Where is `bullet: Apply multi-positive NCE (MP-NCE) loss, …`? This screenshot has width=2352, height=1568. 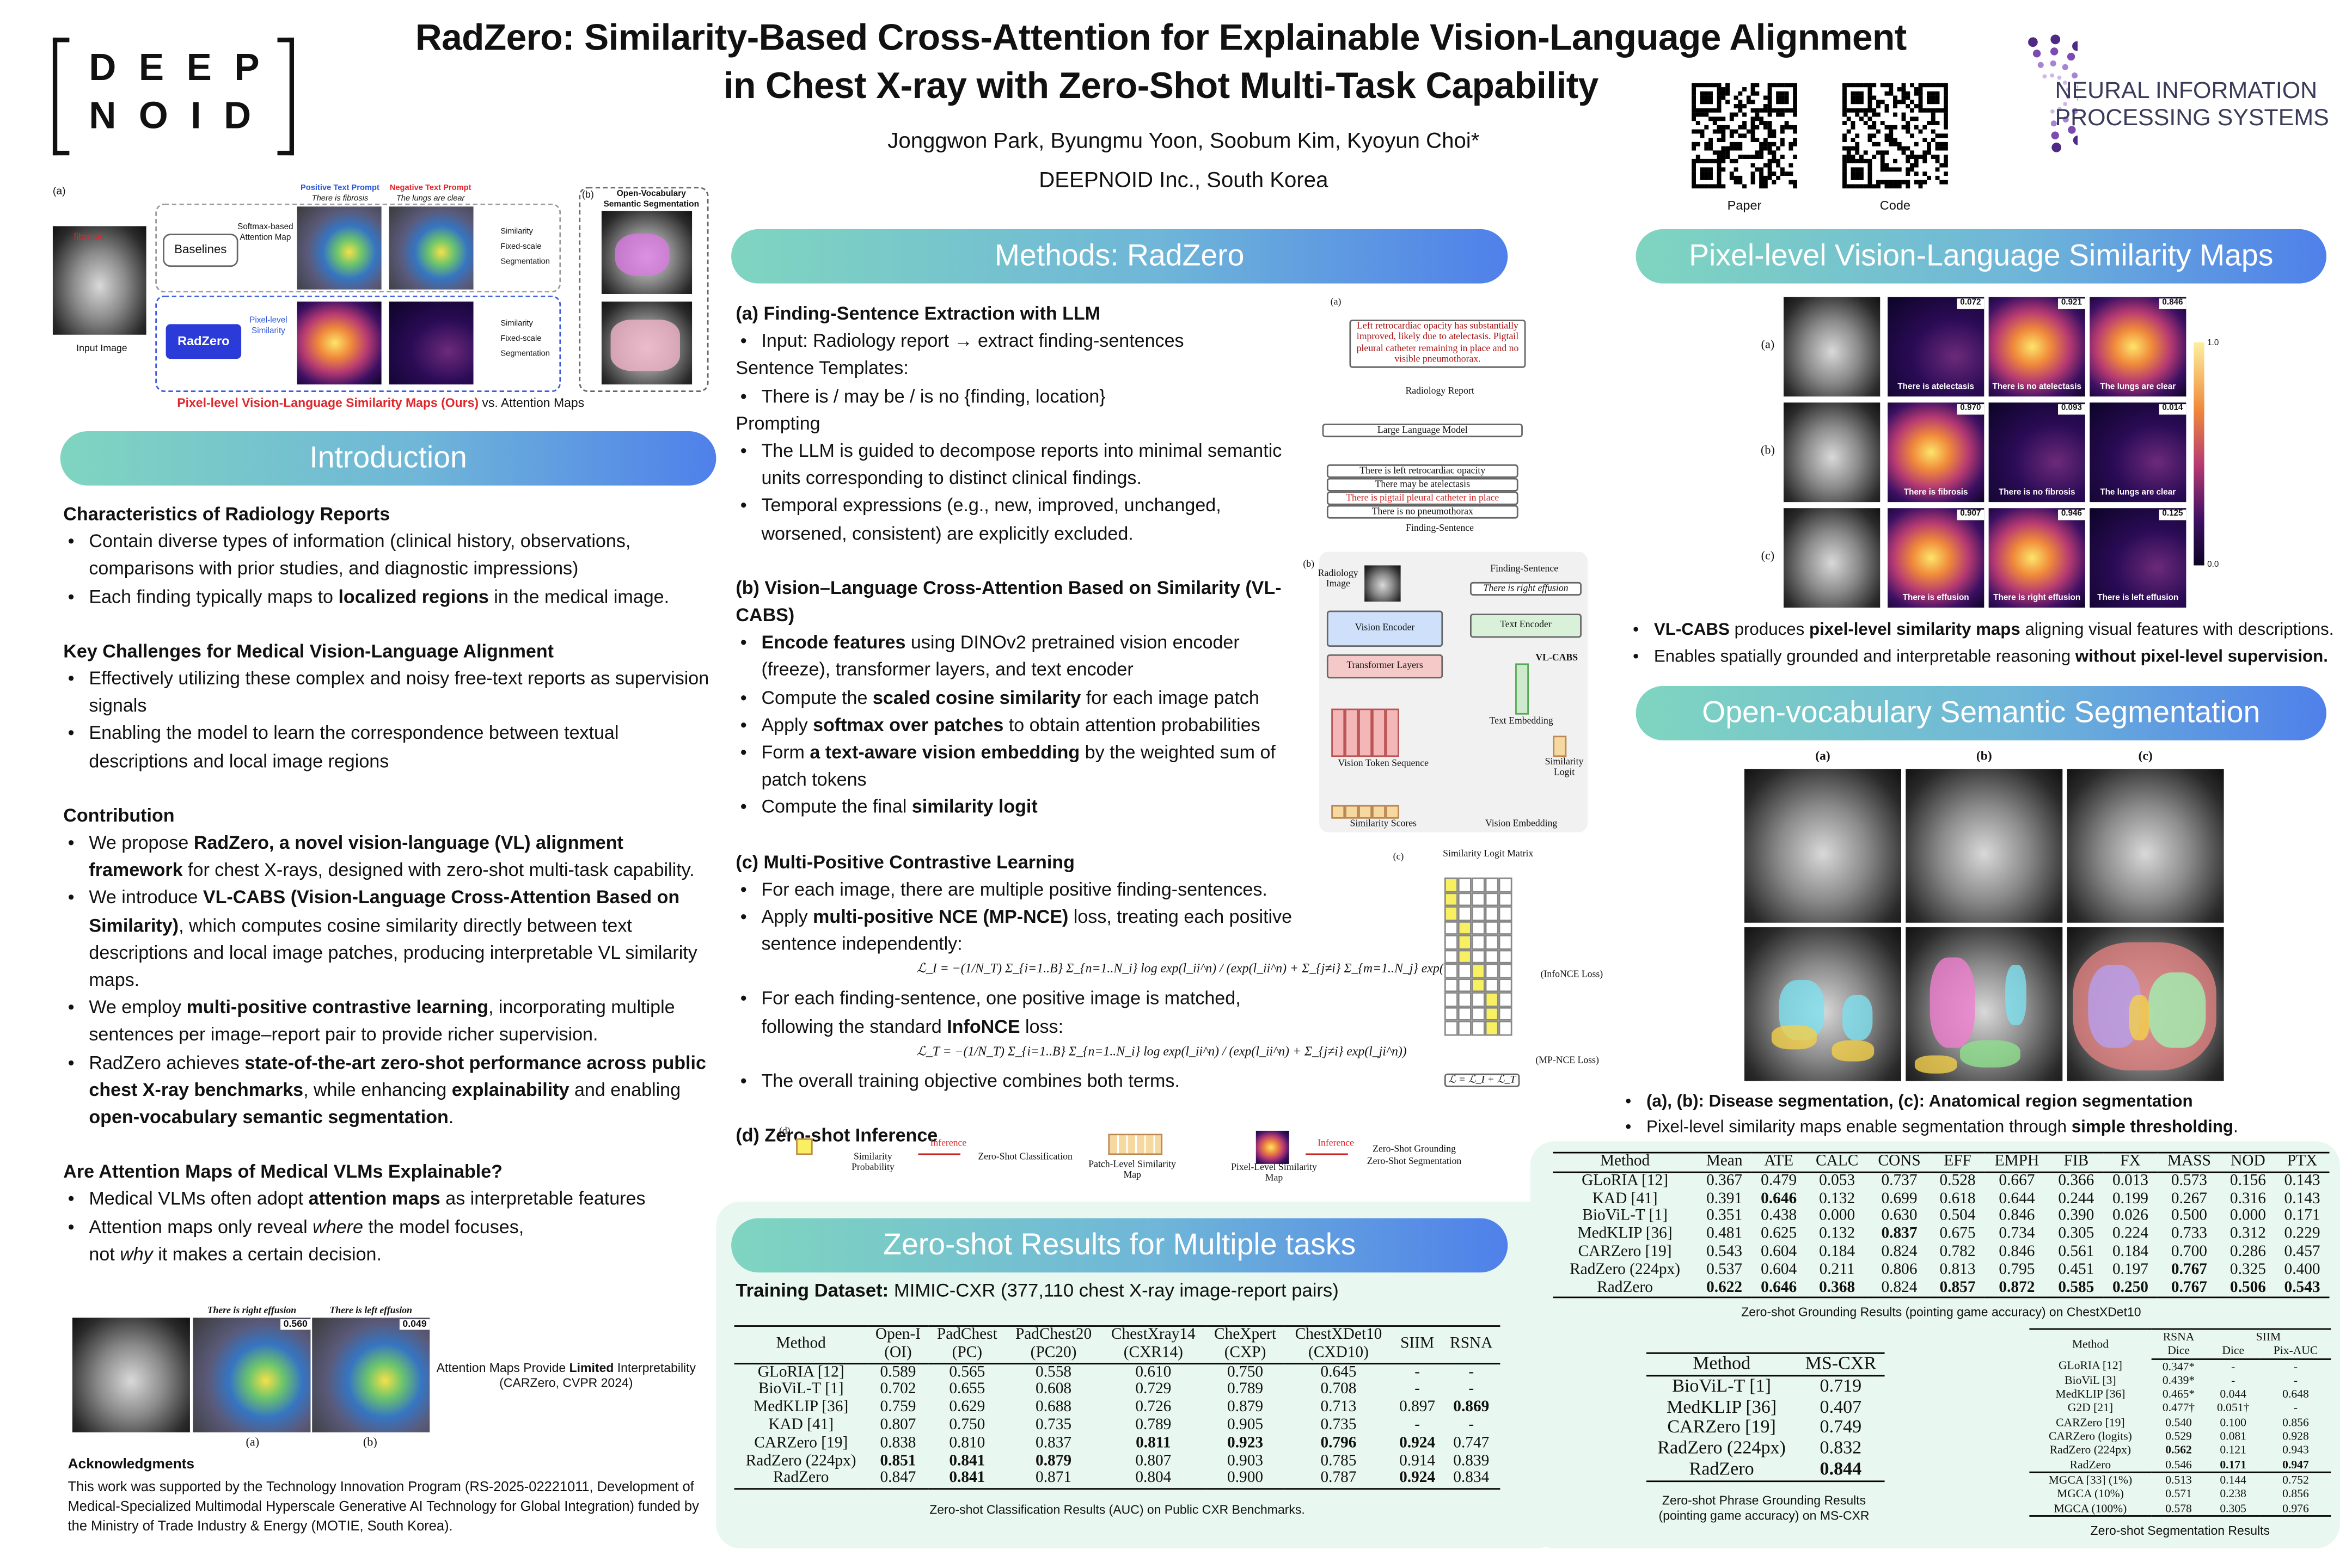 bullet: Apply multi-positive NCE (MP-NCE) loss, … is located at coordinates (1018, 930).